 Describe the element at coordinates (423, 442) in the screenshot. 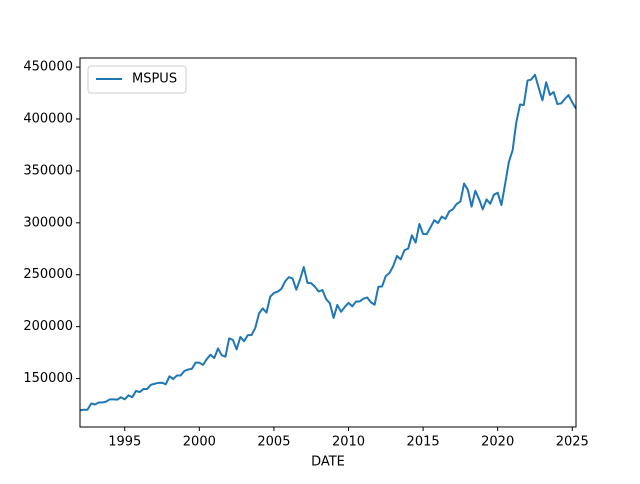

I see `x-tick-label: 2015` at that location.